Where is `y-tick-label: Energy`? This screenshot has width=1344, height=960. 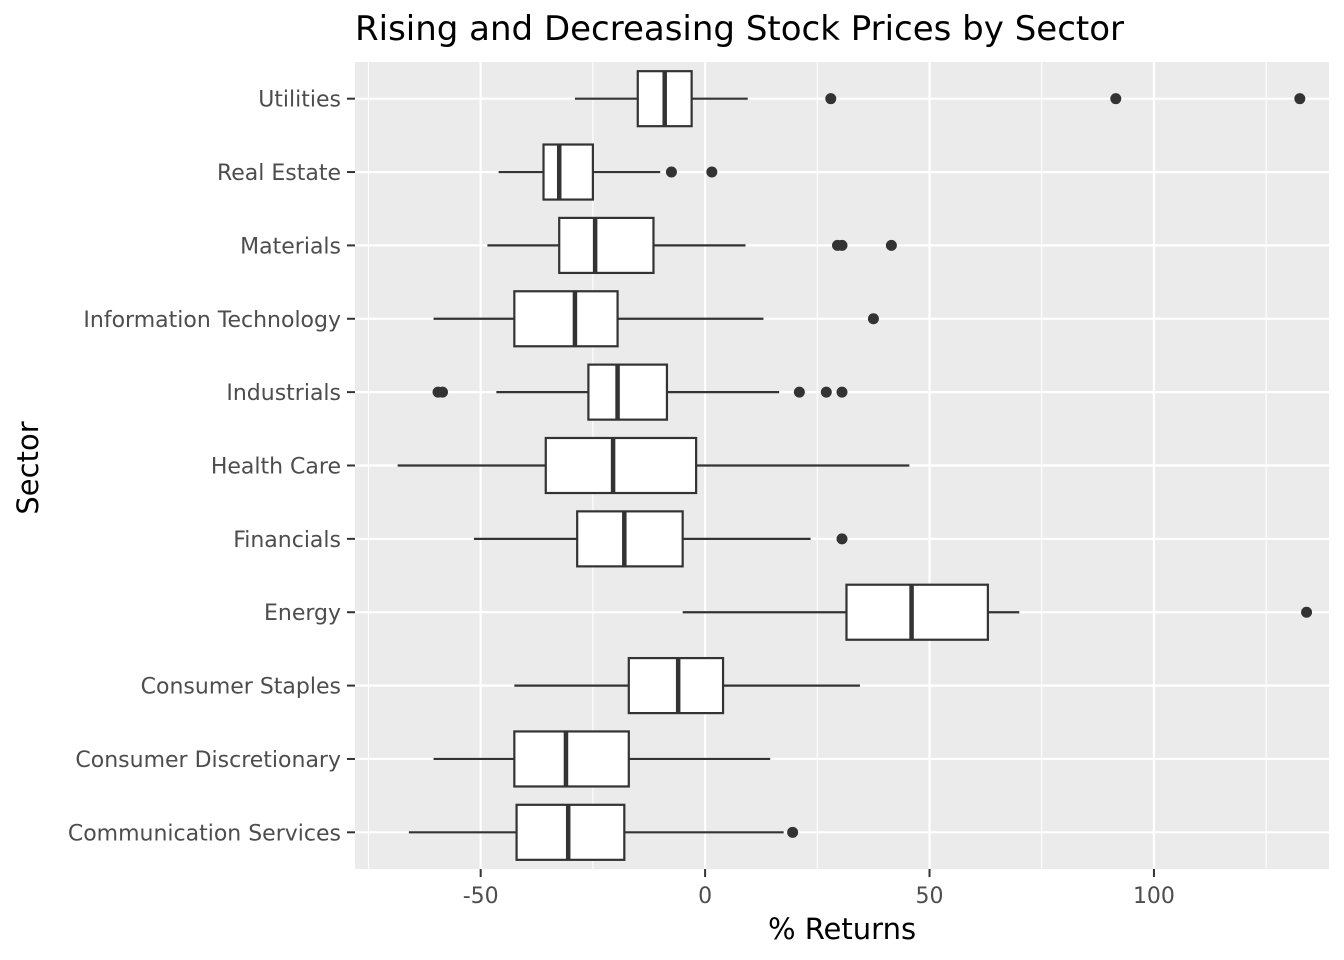 y-tick-label: Energy is located at coordinates (302, 613).